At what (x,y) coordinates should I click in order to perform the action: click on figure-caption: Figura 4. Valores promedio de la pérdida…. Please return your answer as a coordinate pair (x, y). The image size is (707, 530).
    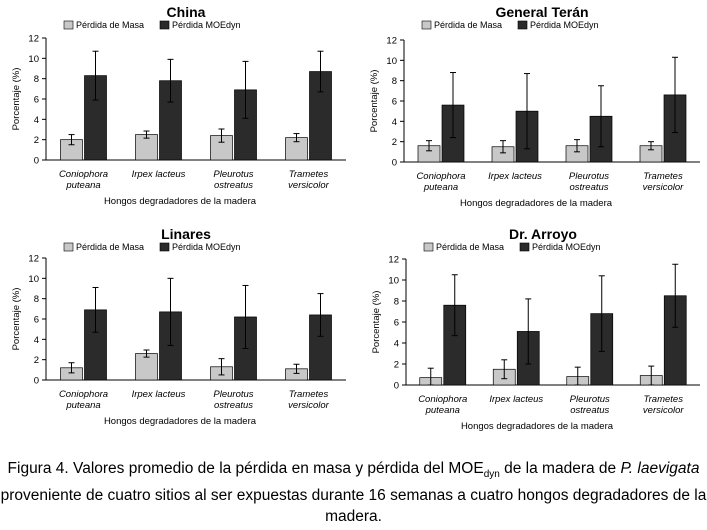
    Looking at the image, I should click on (353, 492).